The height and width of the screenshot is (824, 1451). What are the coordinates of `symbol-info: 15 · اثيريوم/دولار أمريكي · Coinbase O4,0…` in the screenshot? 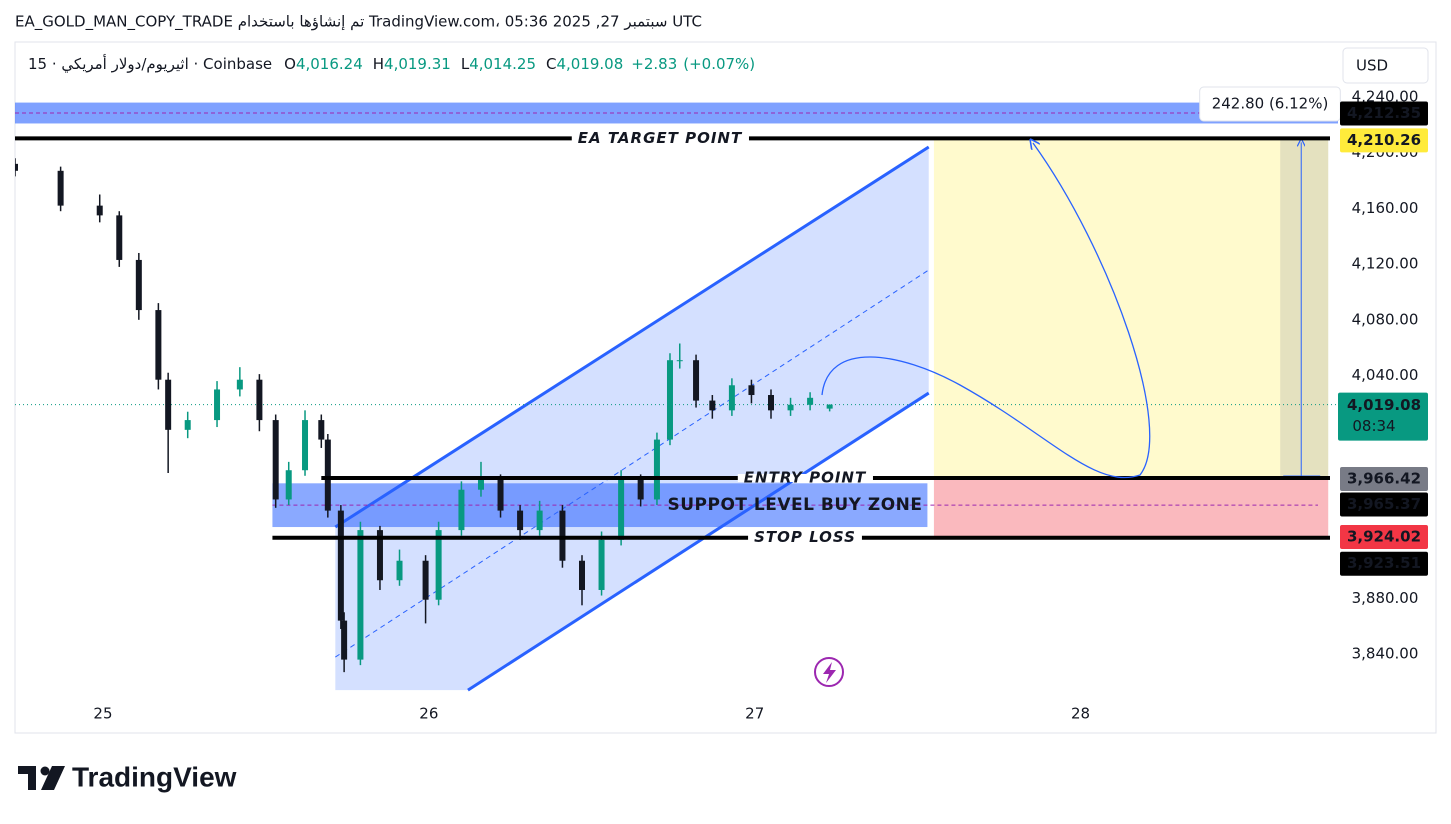 It's located at (391, 64).